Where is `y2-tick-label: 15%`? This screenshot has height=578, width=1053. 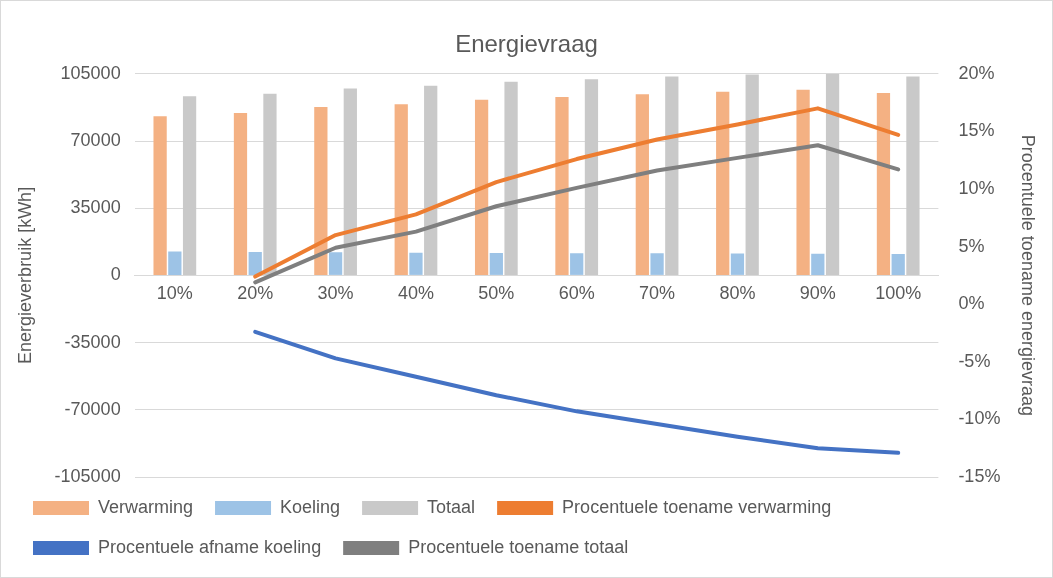
y2-tick-label: 15% is located at coordinates (976, 130).